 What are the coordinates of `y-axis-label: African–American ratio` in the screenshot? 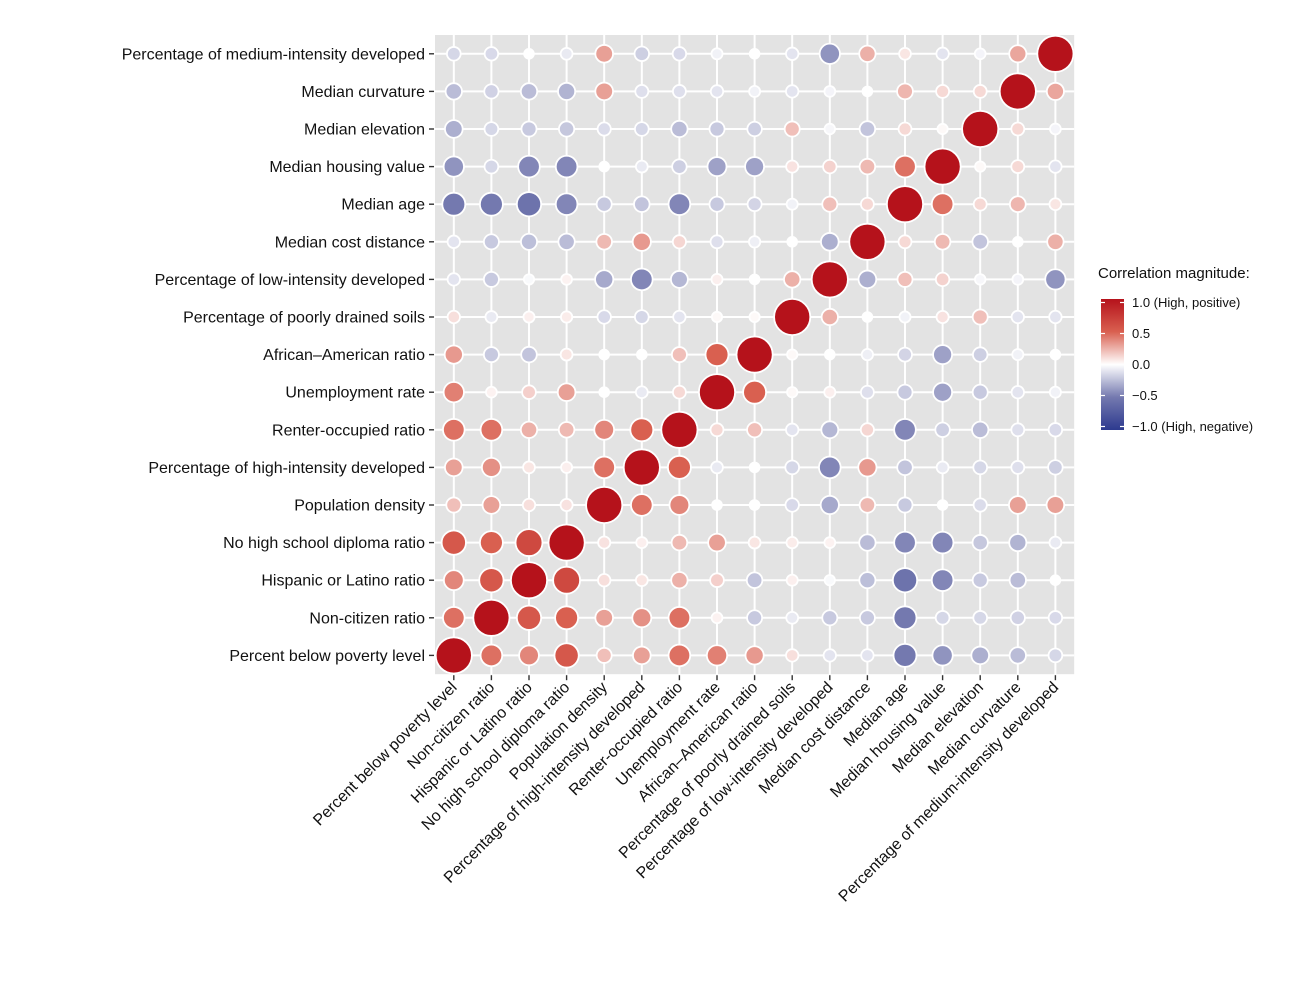 It's located at (344, 355).